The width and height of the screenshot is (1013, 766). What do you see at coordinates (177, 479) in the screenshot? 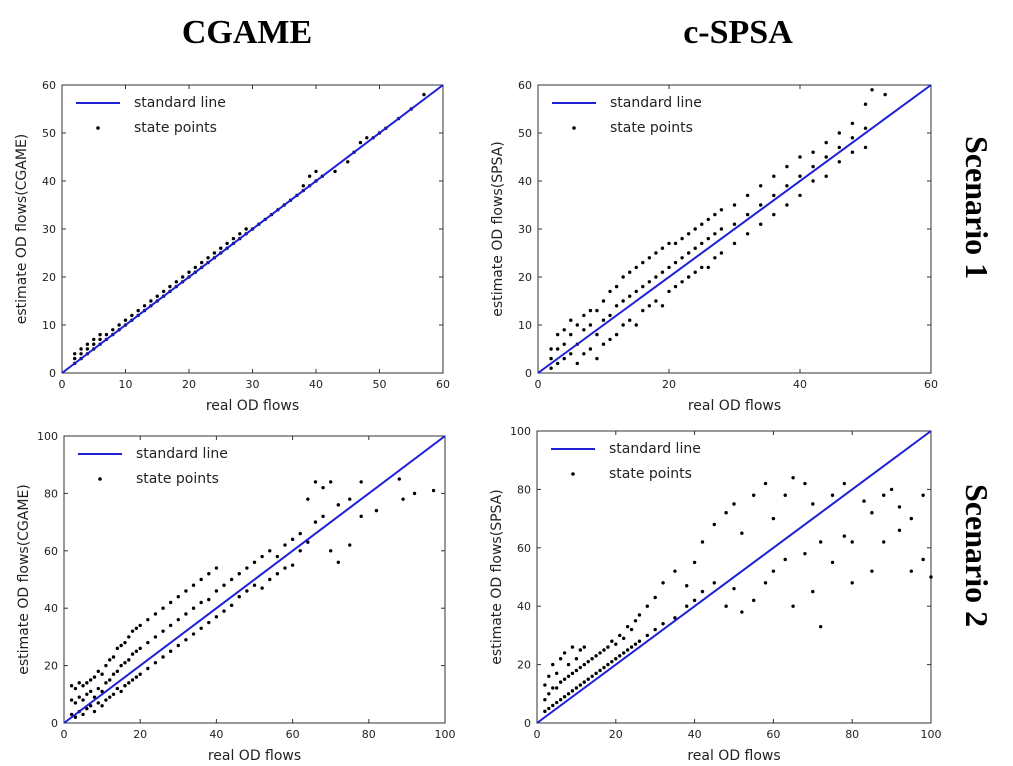
I see `legend-label-state-points: state points` at bounding box center [177, 479].